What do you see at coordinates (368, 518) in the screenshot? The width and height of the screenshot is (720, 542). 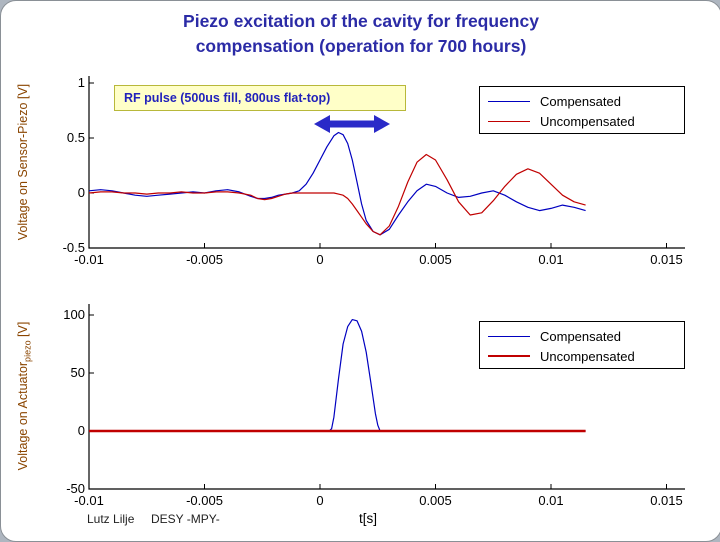 I see `time-axis-label: t[s]` at bounding box center [368, 518].